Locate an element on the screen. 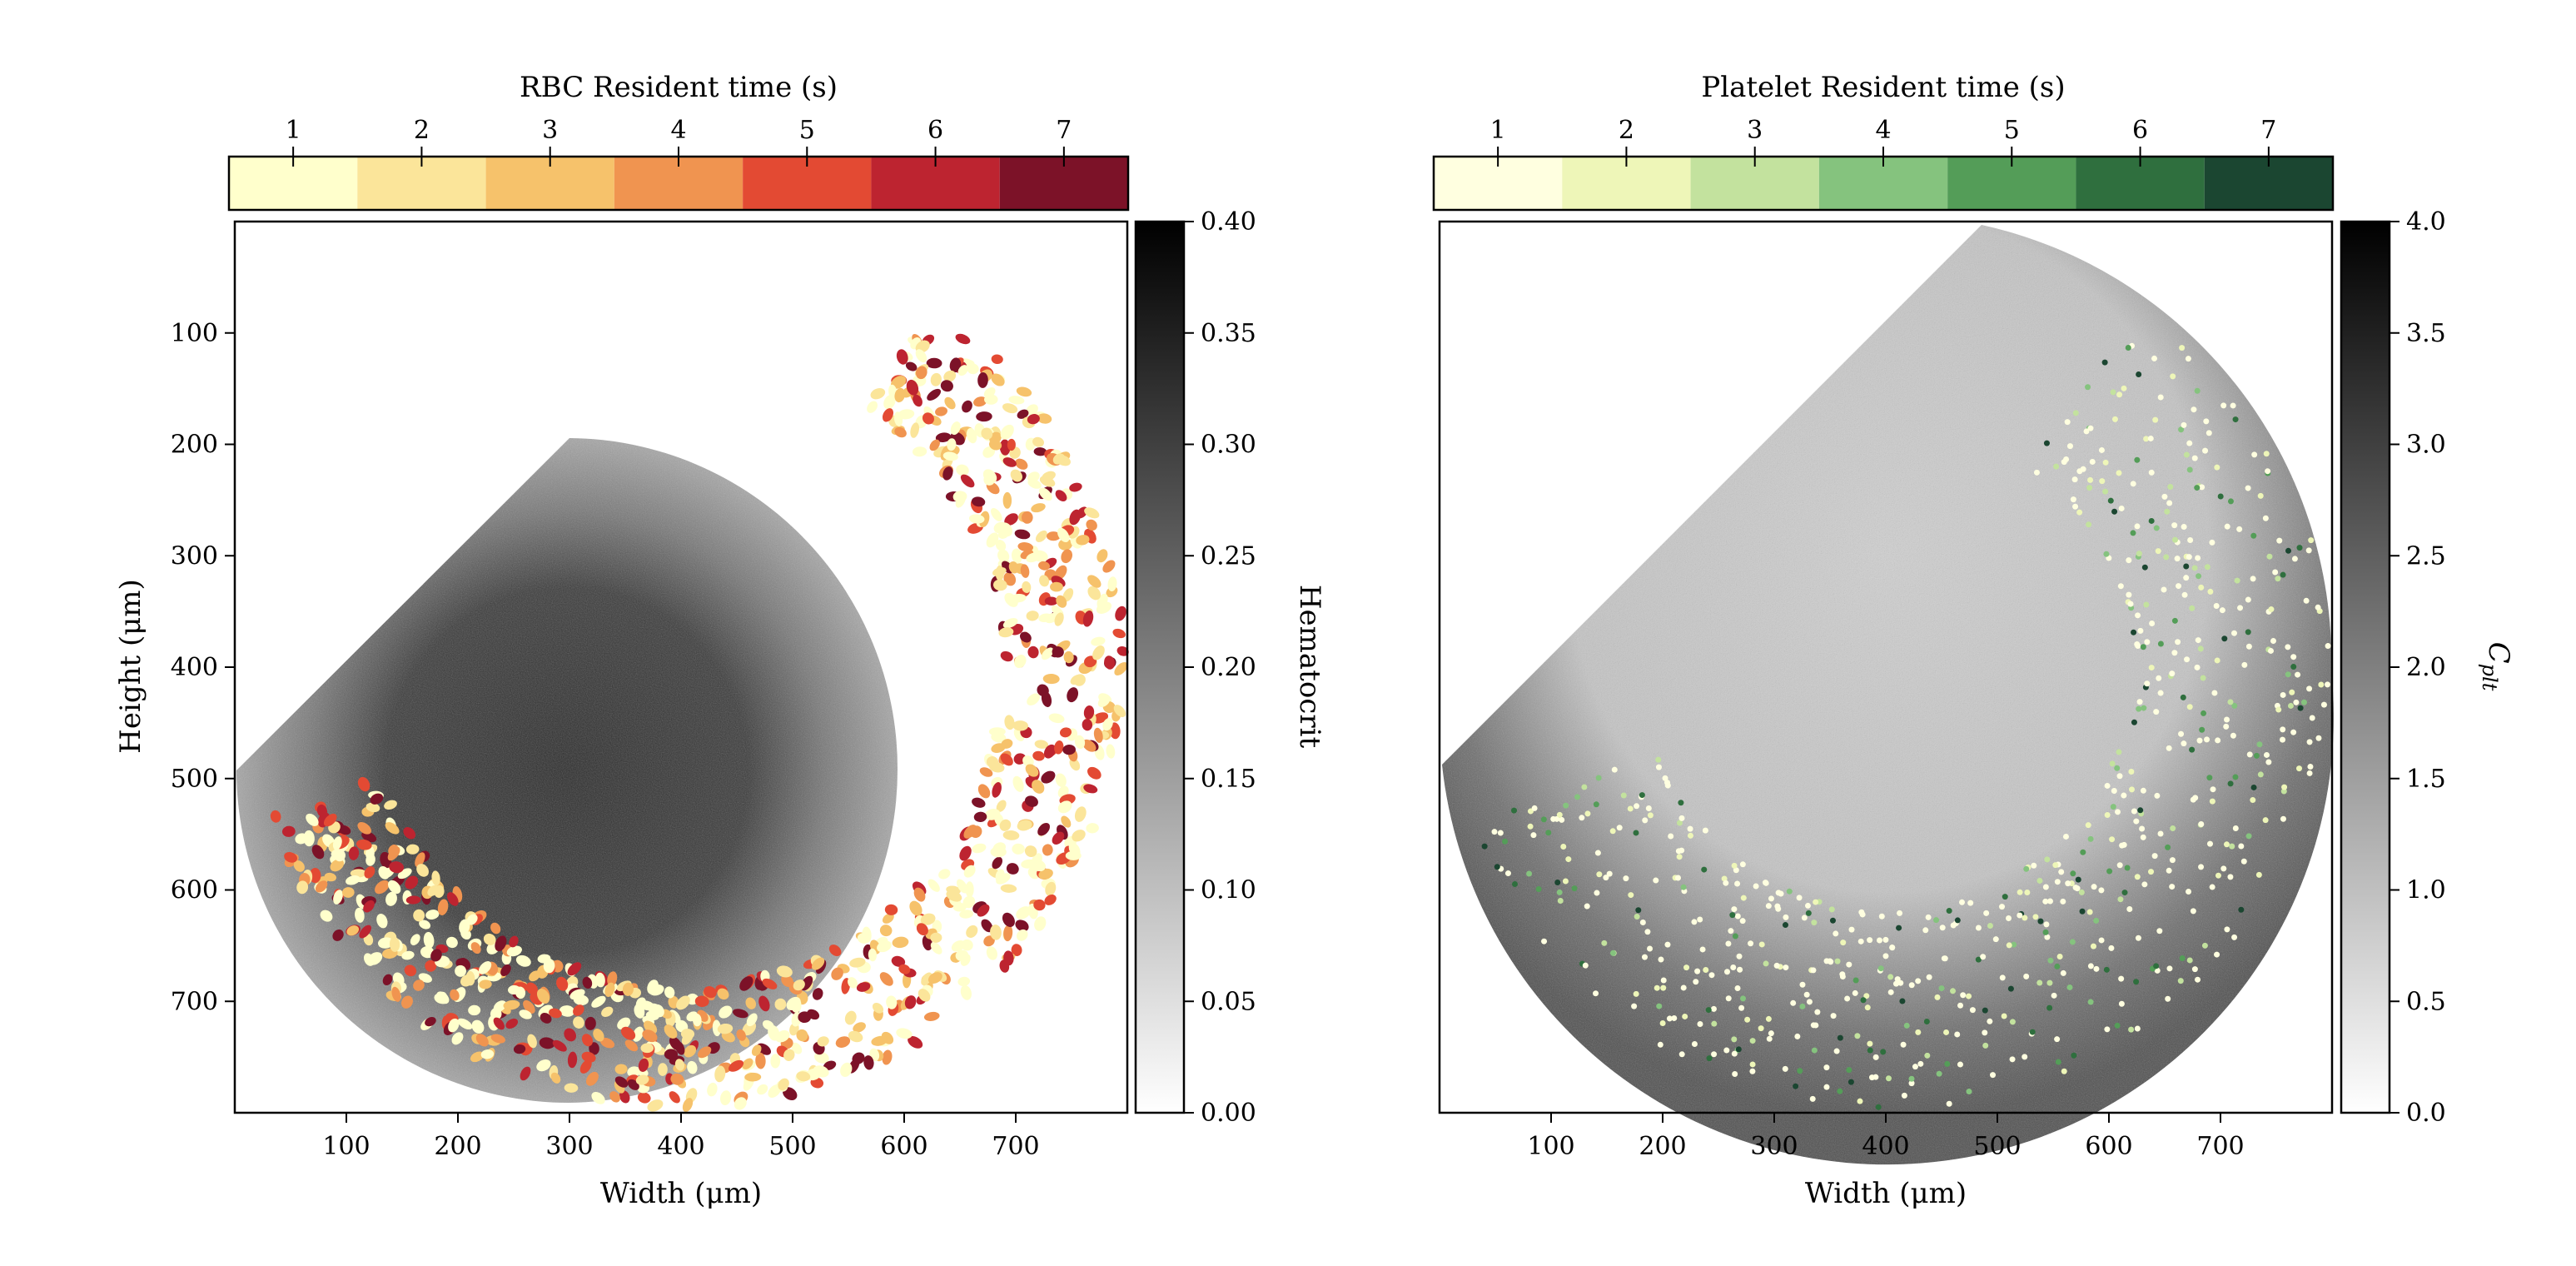  rbc-colorbar-tick-label: 0.00 is located at coordinates (1228, 1114).